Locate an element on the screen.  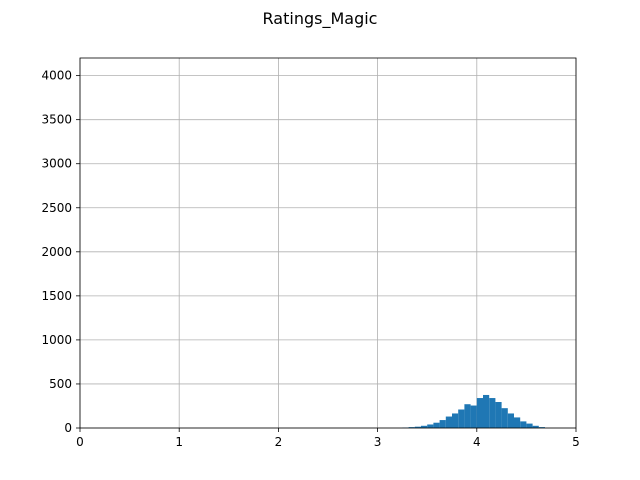
x-tick-label: 3 is located at coordinates (378, 442).